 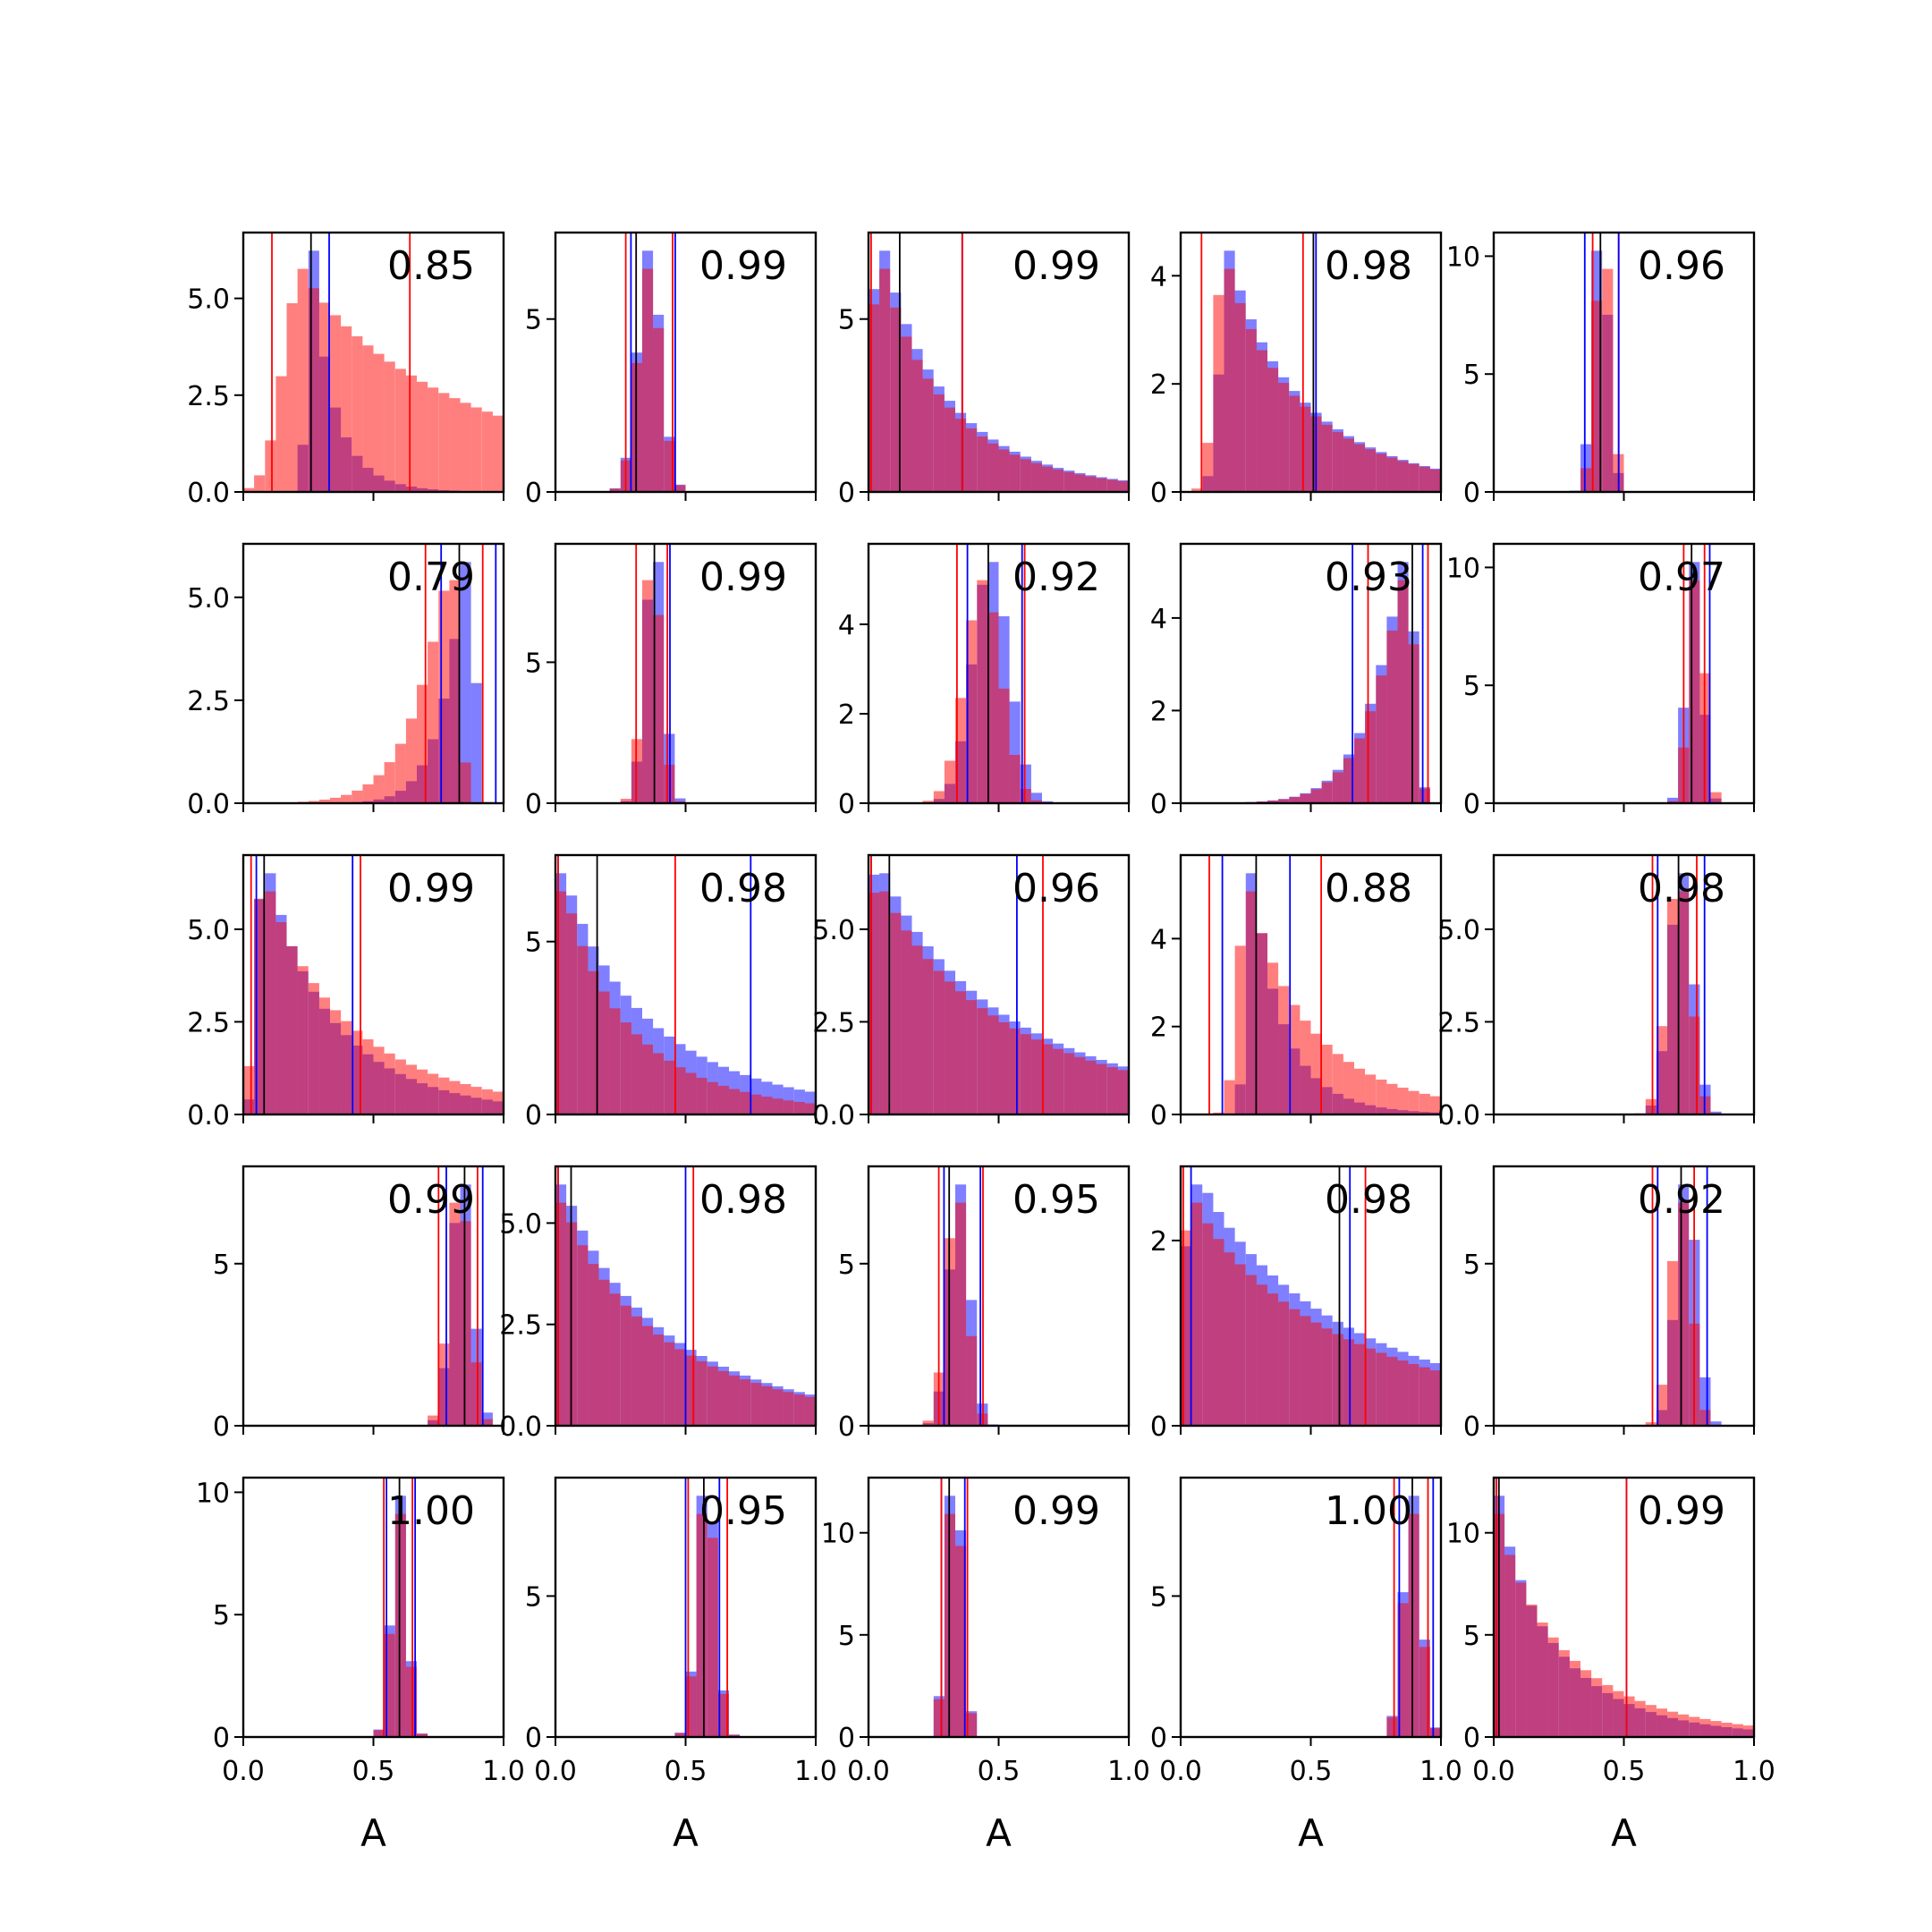 What do you see at coordinates (681, 1665) in the screenshot?
I see `panel-5-2: 0 5 0.0 0.5 1.0 A 0.95` at bounding box center [681, 1665].